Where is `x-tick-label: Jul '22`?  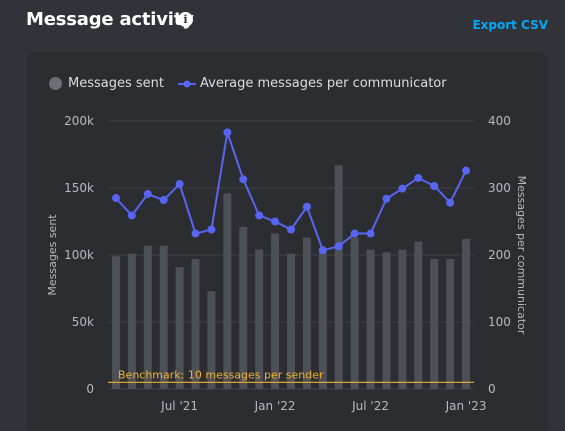
x-tick-label: Jul '22 is located at coordinates (370, 406).